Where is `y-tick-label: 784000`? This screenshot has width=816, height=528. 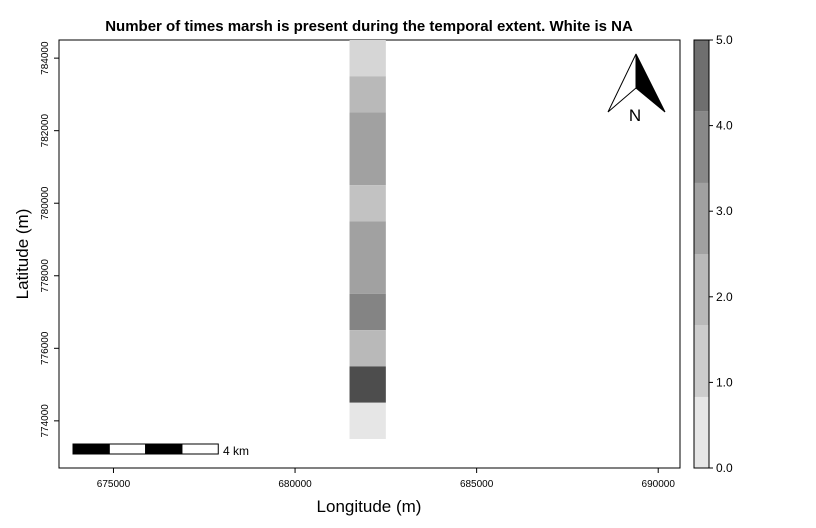 y-tick-label: 784000 is located at coordinates (45, 58).